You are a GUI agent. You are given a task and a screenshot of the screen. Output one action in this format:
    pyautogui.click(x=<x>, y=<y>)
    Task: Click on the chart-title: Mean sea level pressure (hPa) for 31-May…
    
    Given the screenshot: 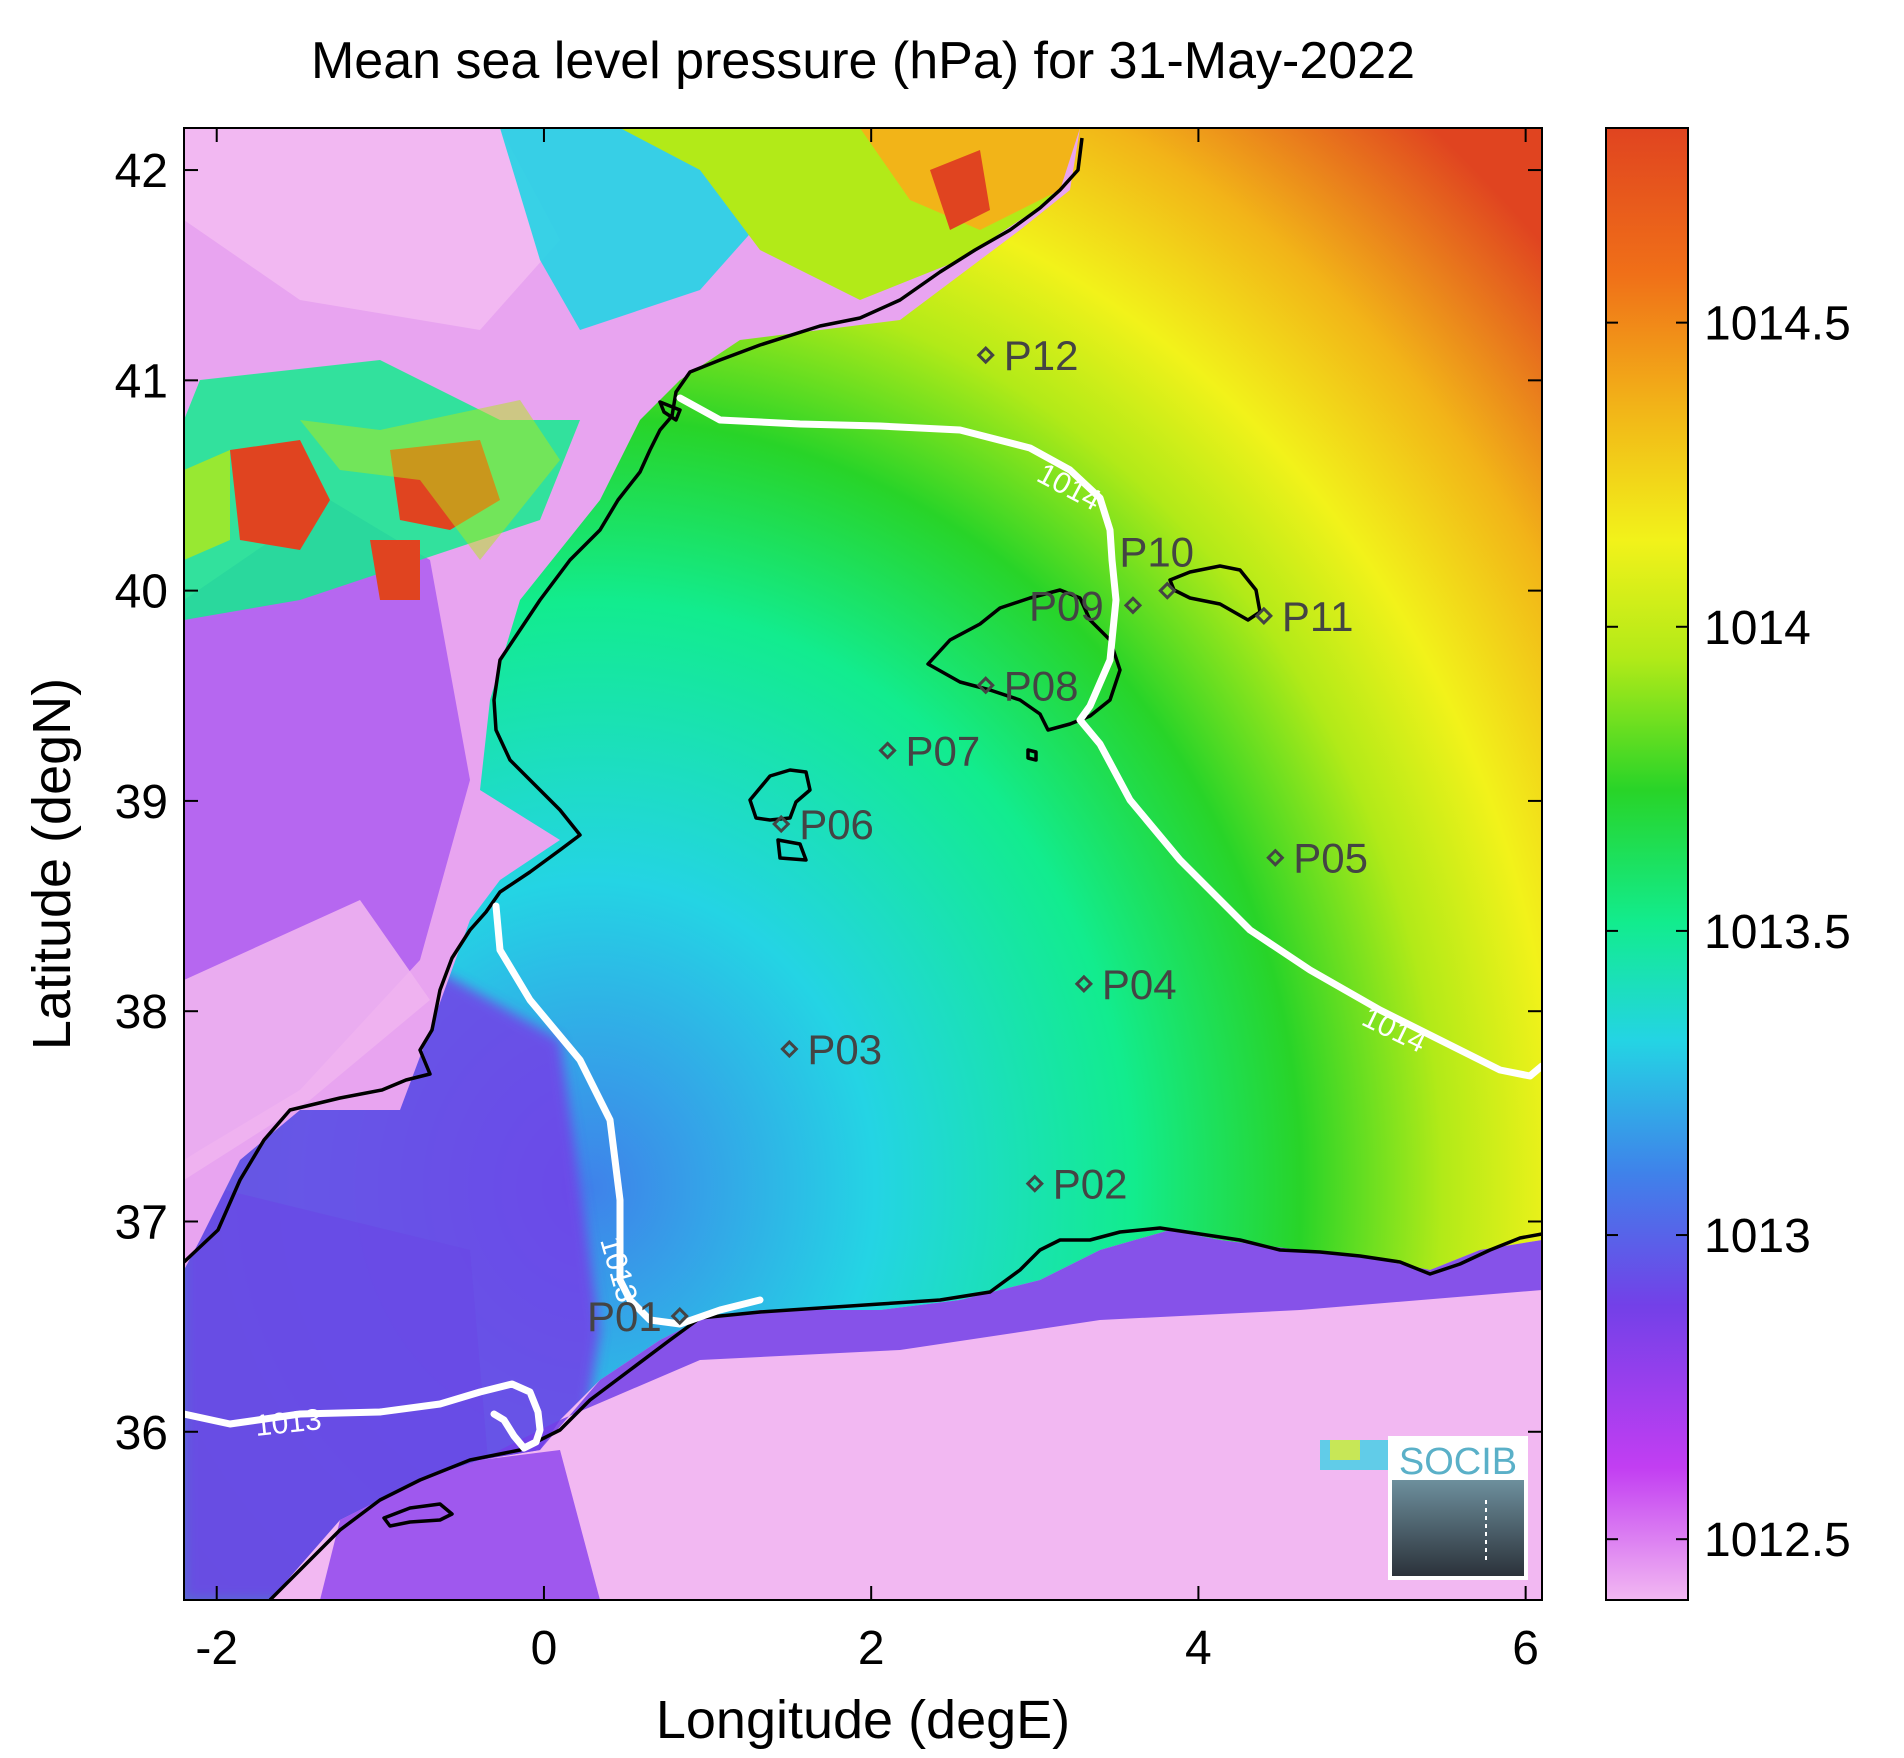 What is the action you would take?
    pyautogui.click(x=863, y=61)
    